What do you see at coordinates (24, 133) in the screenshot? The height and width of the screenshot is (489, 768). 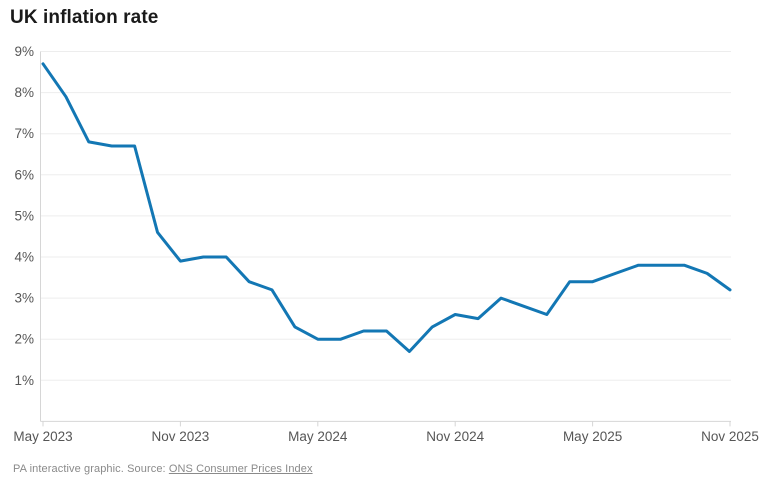 I see `y-axis-label: 7%` at bounding box center [24, 133].